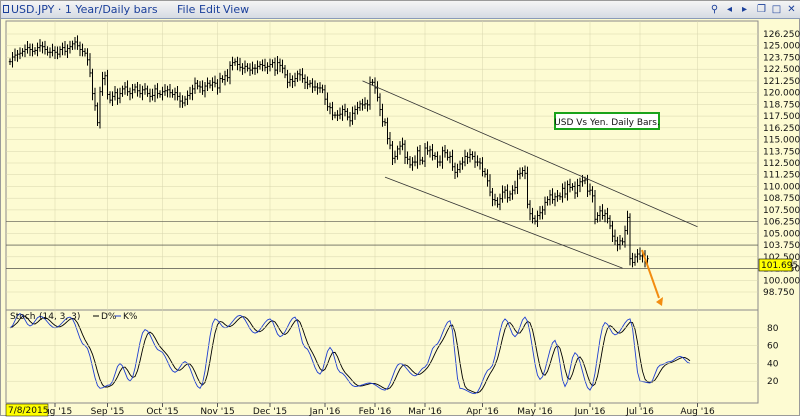 This screenshot has height=417, width=800. What do you see at coordinates (162, 412) in the screenshot?
I see `x-tick-label: Oct '15` at bounding box center [162, 412].